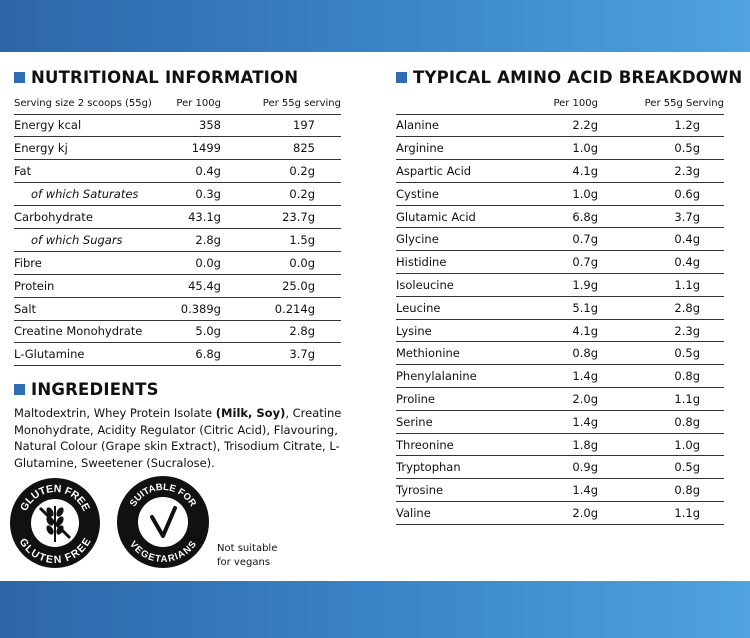  I want to click on amino-row: Methionine 0.8g 0.5g, so click(560, 353).